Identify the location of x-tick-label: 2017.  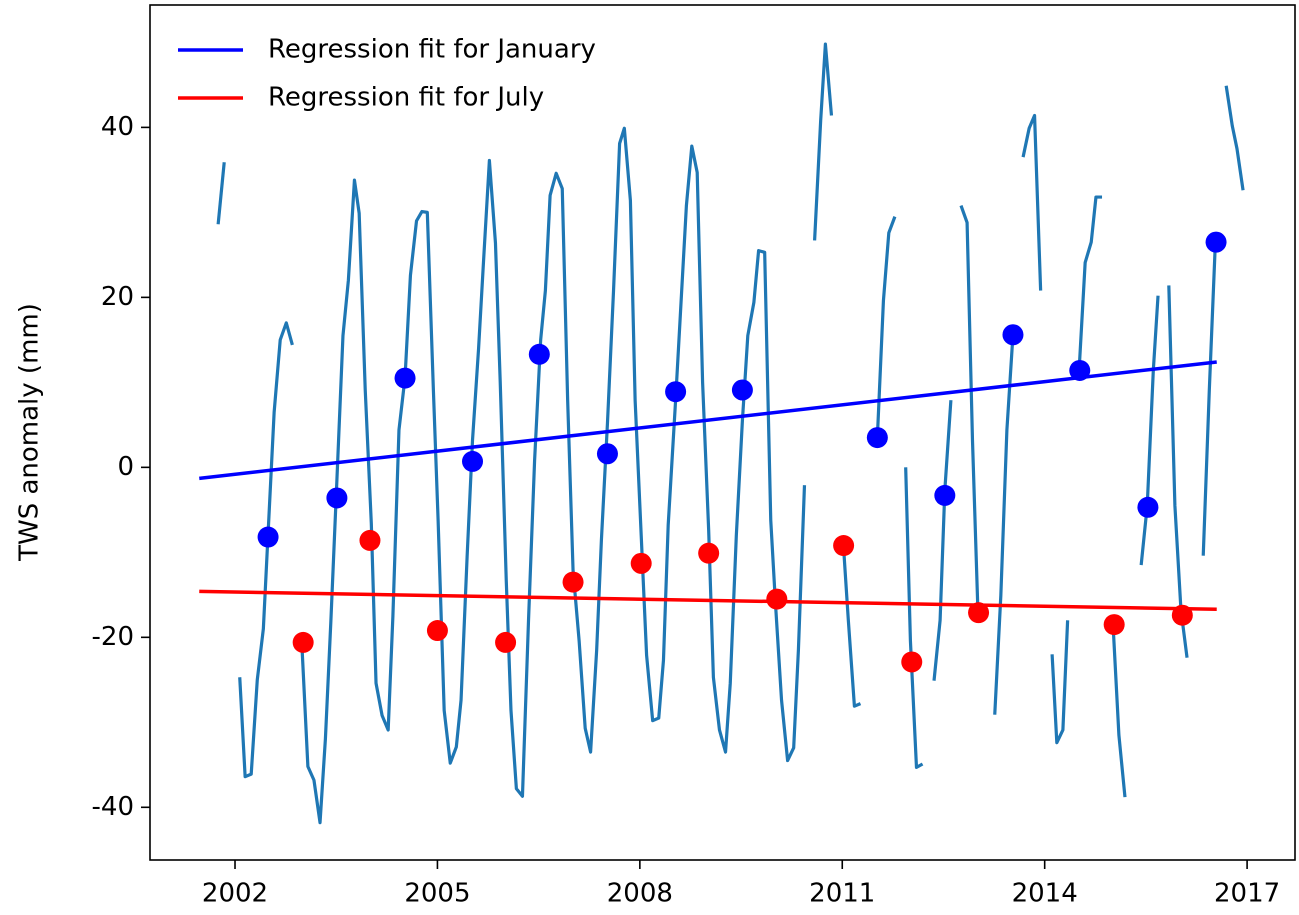
(1247, 894).